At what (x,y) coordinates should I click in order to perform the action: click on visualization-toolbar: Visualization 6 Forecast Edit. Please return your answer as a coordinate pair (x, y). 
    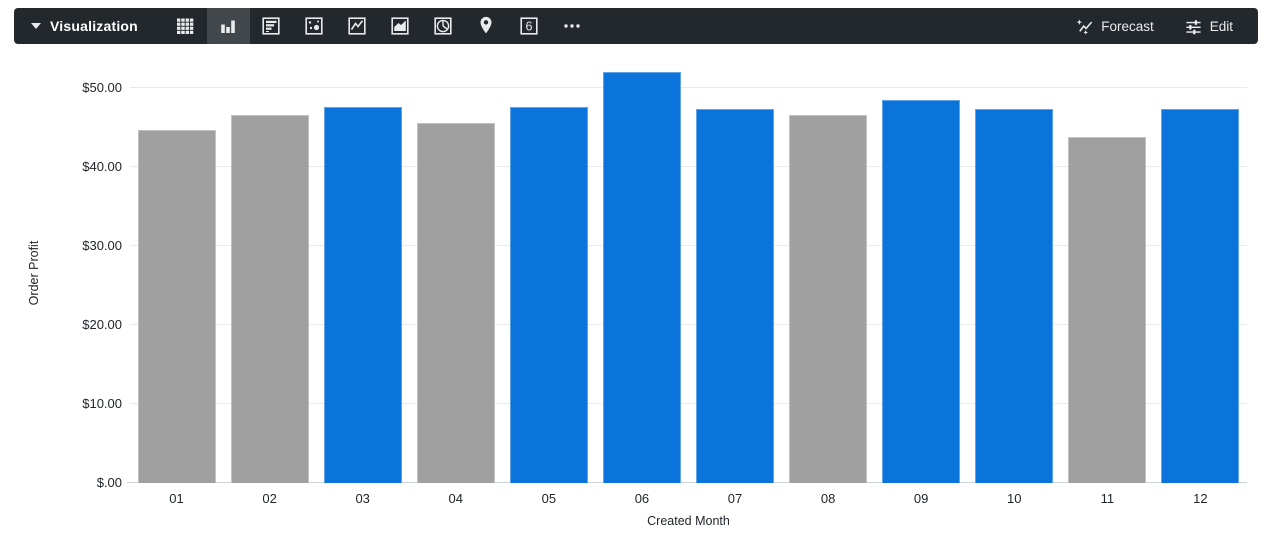
    Looking at the image, I should click on (636, 26).